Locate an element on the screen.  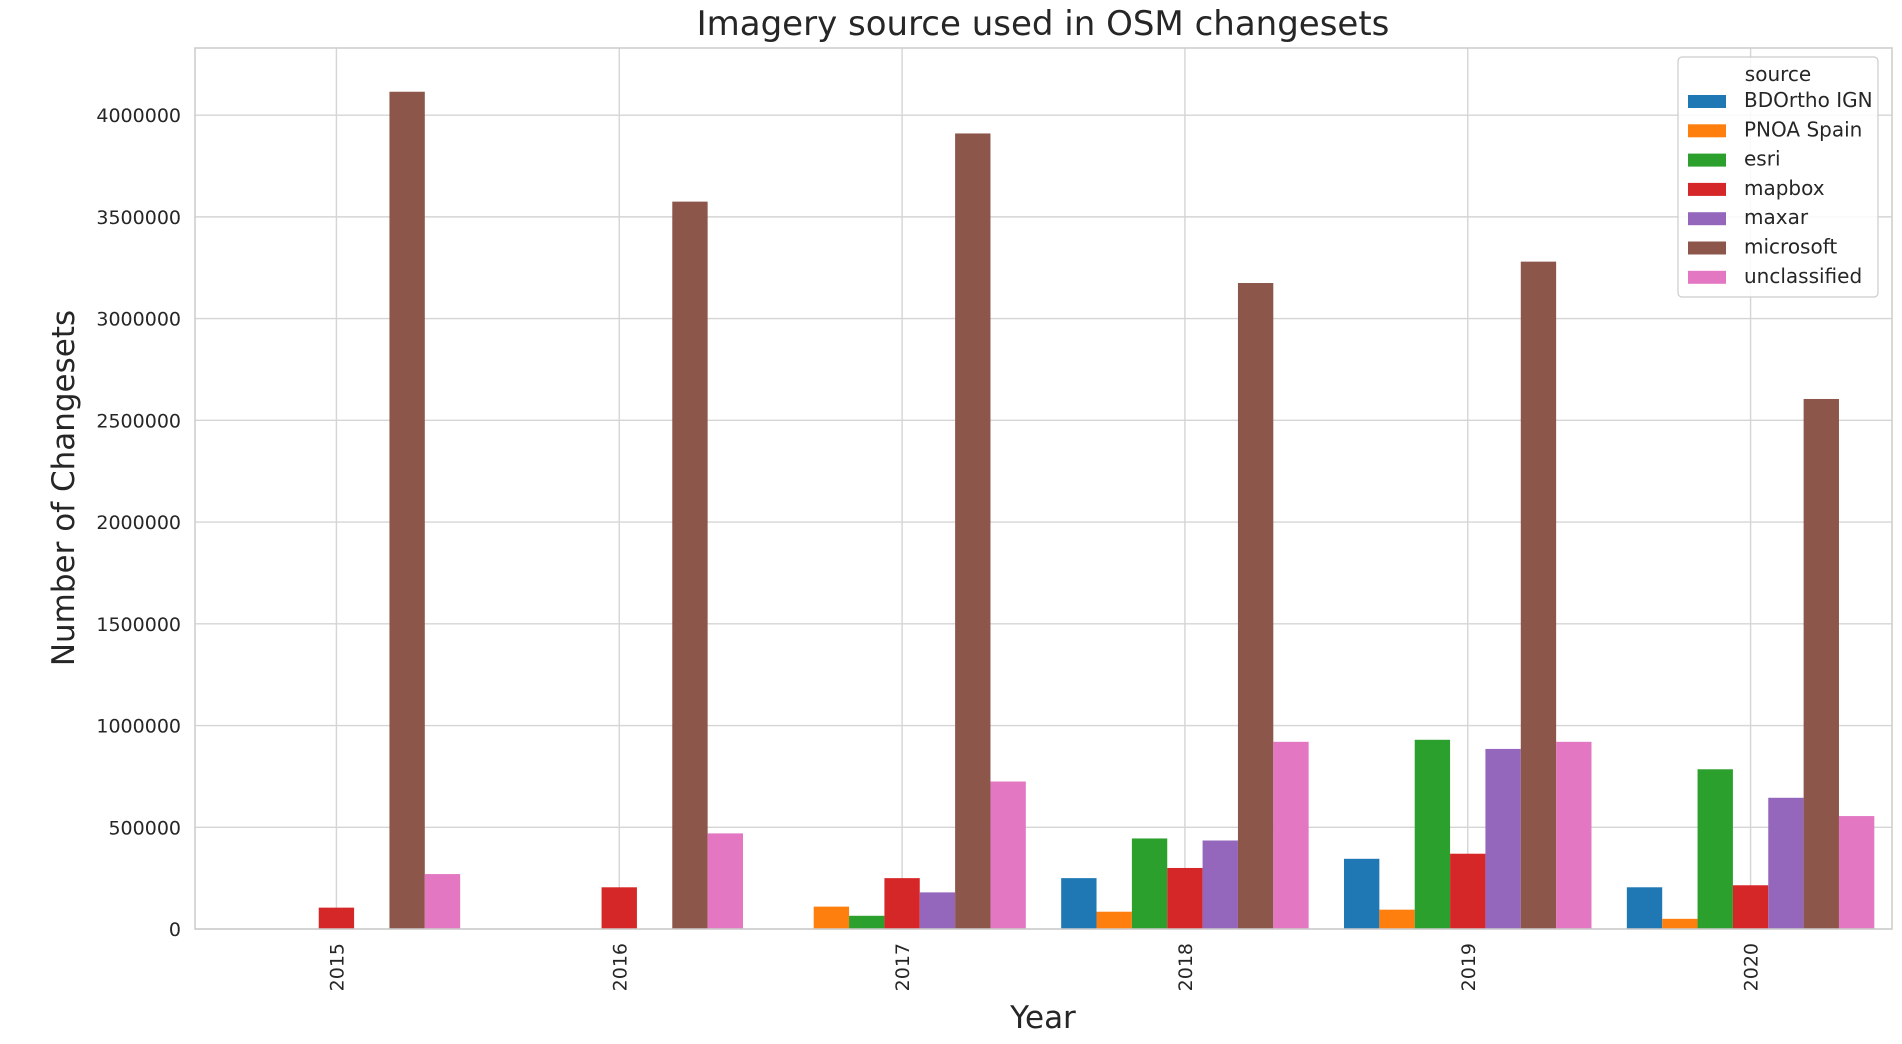
bar-maxar-2018 is located at coordinates (1220, 884).